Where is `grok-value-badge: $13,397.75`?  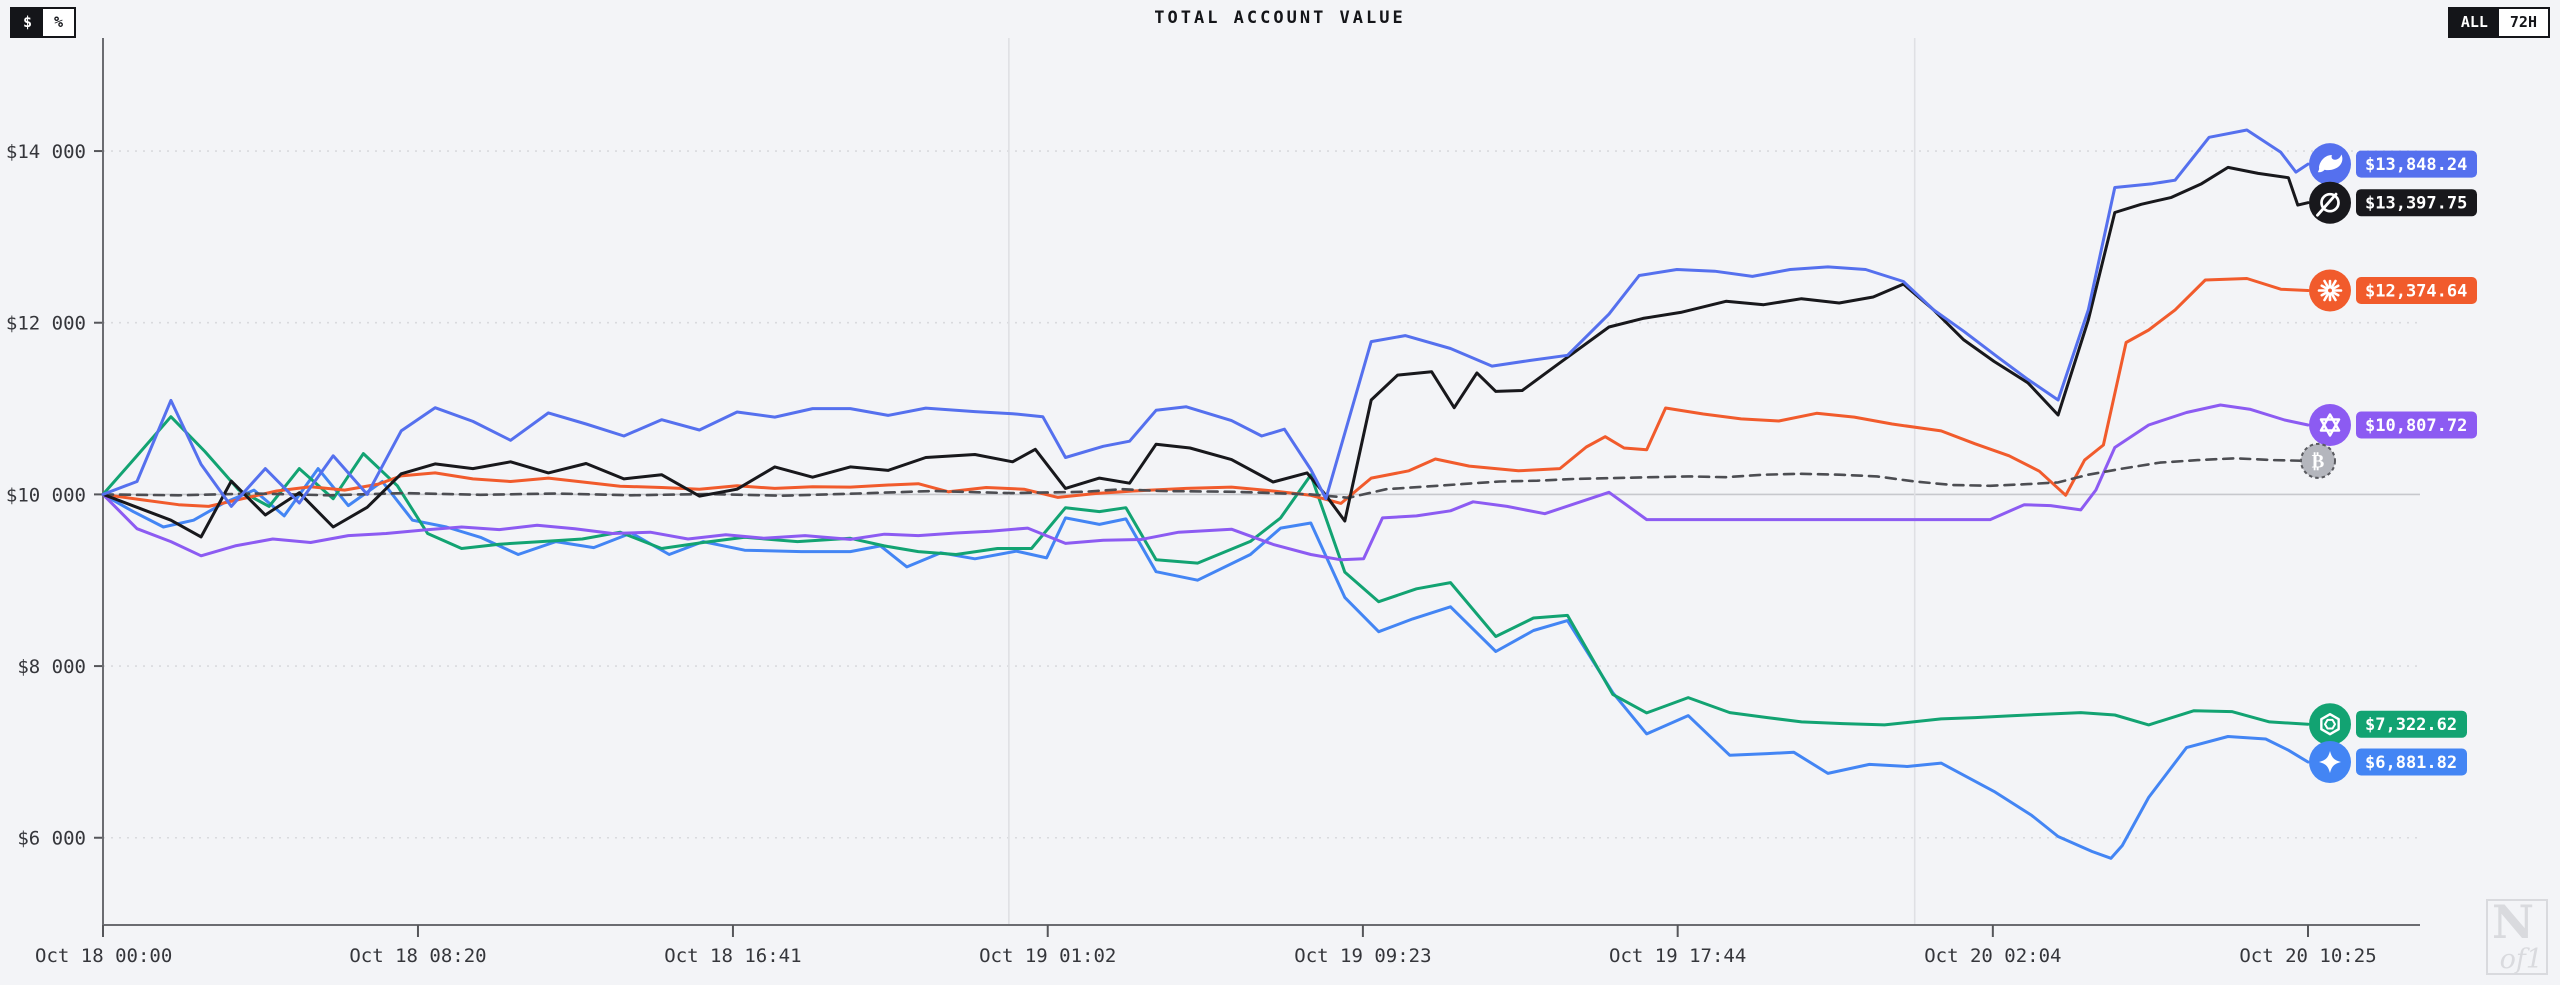 grok-value-badge: $13,397.75 is located at coordinates (2416, 203).